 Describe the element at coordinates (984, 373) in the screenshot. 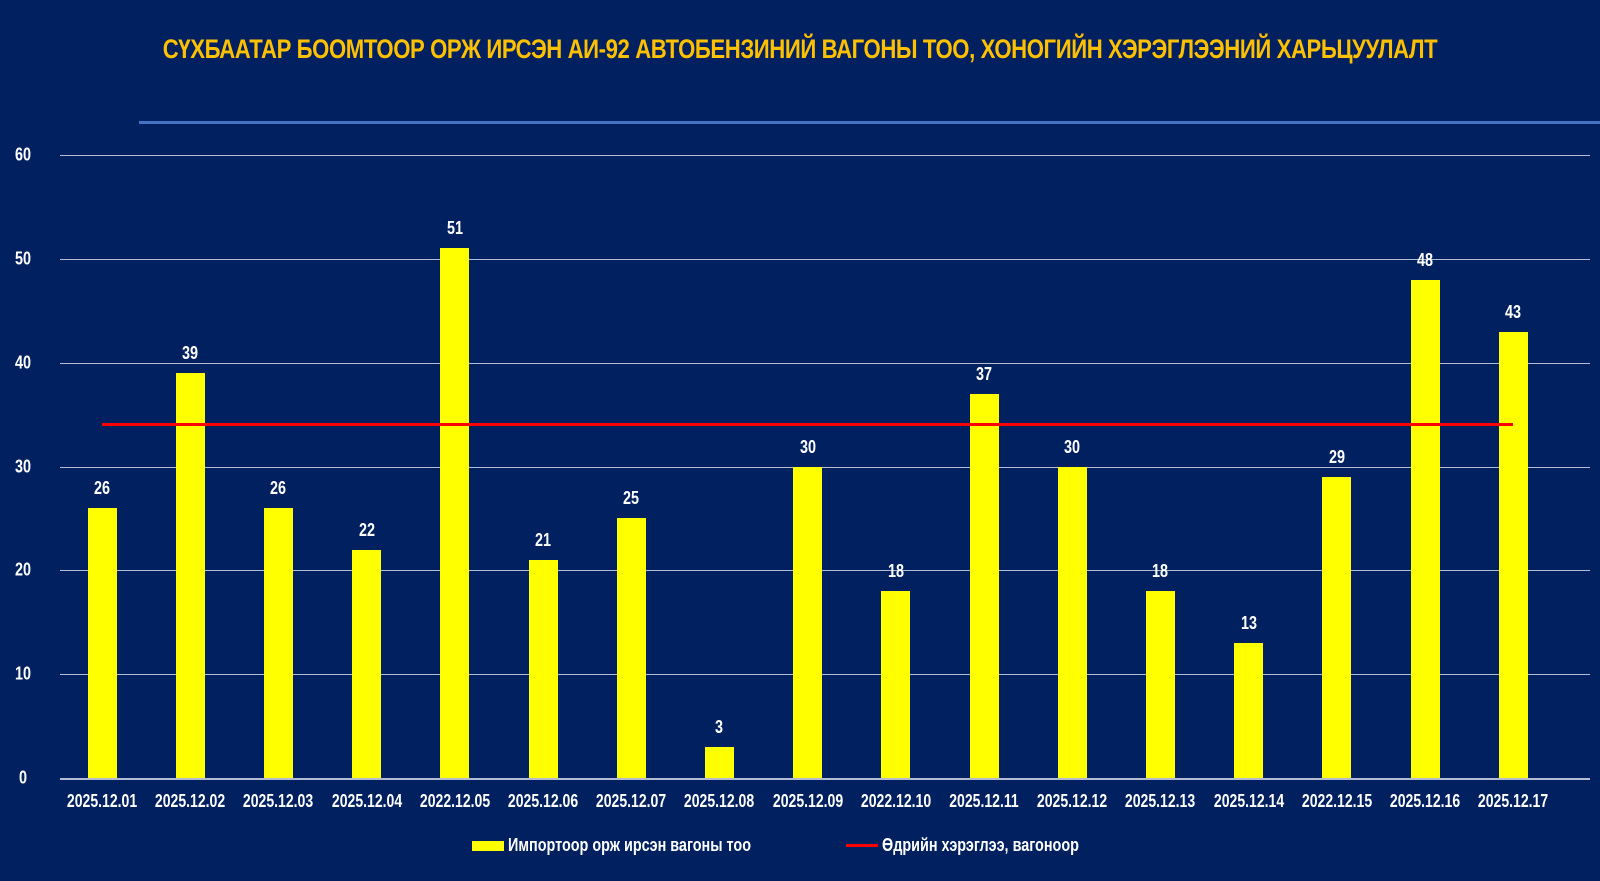

I see `bar-value-label: 37` at that location.